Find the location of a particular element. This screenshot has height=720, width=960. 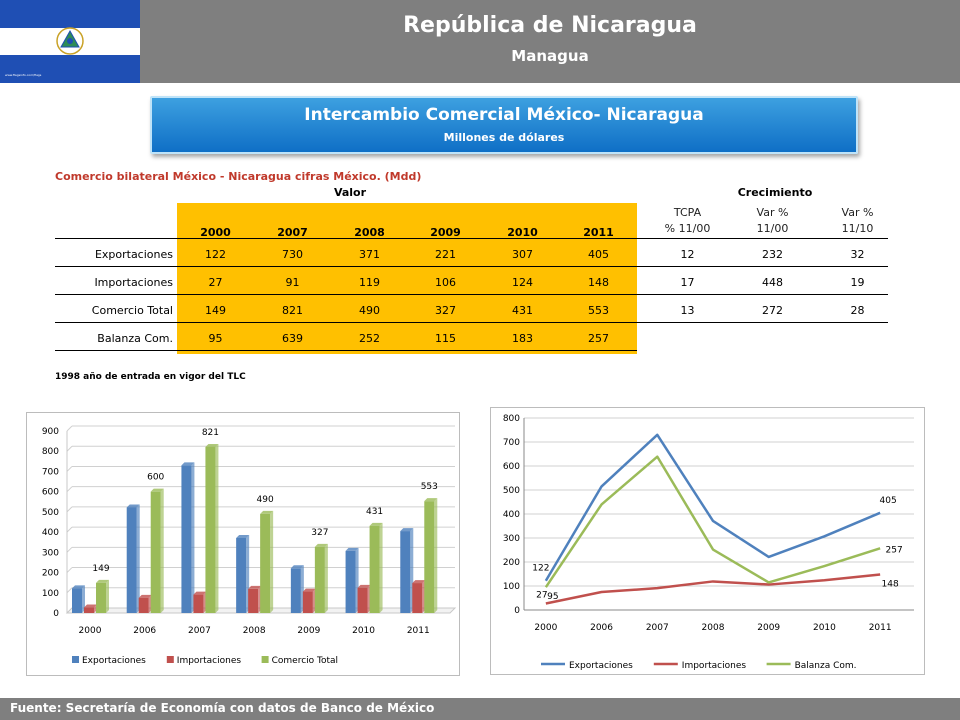

growth-header-bottom: % 11/00 is located at coordinates (687, 228).